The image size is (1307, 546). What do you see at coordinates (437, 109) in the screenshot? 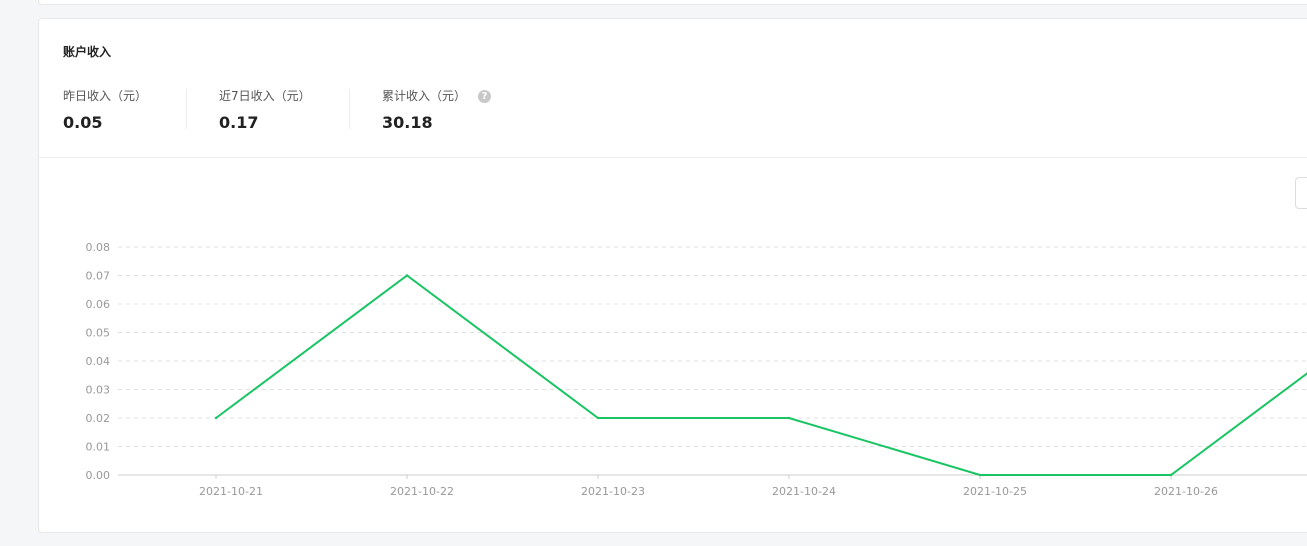
I see `stat-total: 累计收入（元）? 30.18` at bounding box center [437, 109].